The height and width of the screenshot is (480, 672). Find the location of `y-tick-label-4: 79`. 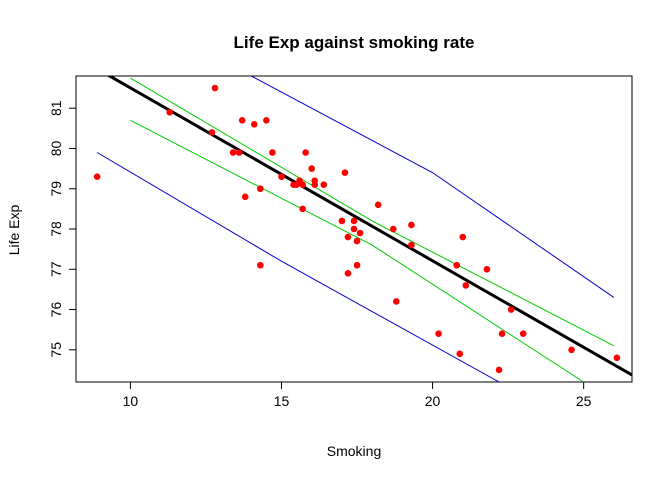

y-tick-label-4: 79 is located at coordinates (56, 189).